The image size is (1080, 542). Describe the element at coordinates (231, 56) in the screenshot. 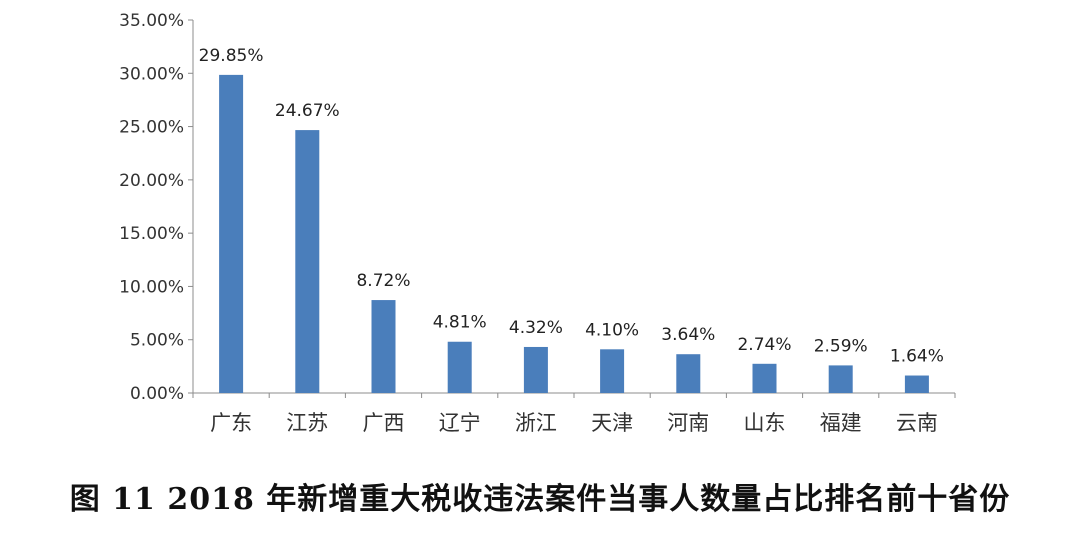

I see `data-label: 29.85%` at that location.